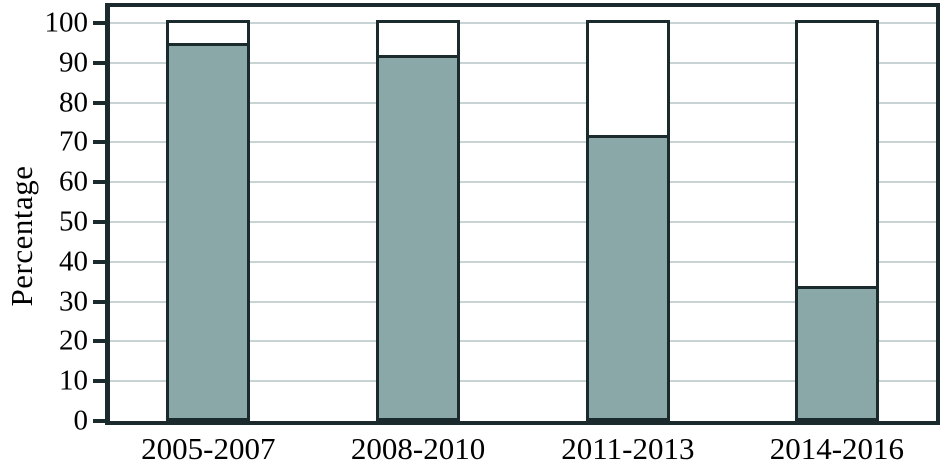 Image resolution: width=942 pixels, height=472 pixels. I want to click on bar-2014-2016, so click(836, 220).